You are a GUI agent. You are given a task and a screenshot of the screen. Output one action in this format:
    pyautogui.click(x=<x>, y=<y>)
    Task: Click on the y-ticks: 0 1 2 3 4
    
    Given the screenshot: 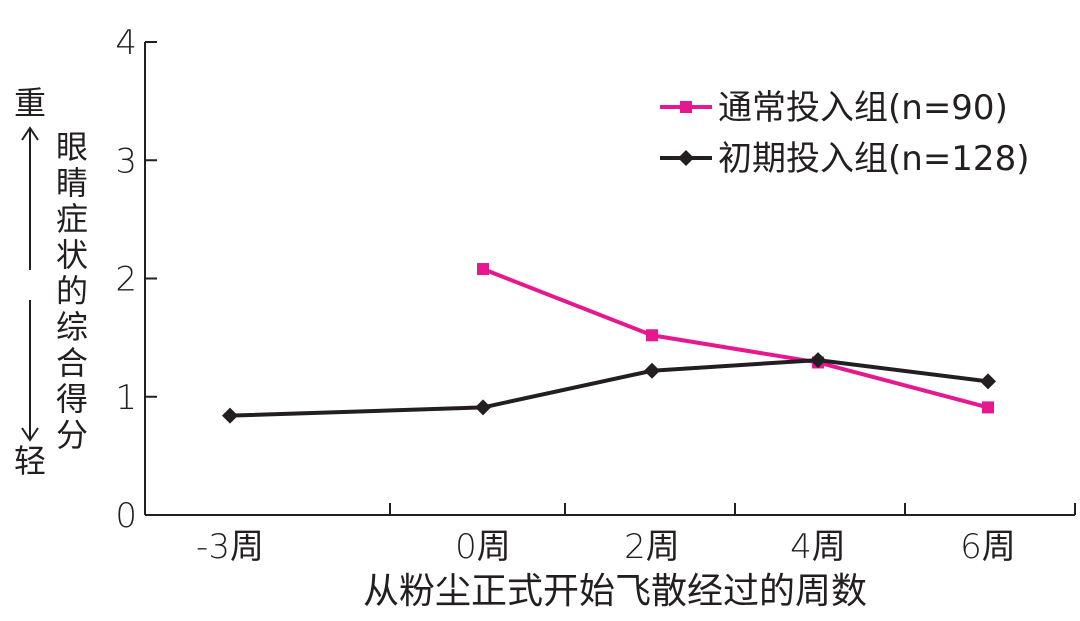 What is the action you would take?
    pyautogui.click(x=136, y=279)
    